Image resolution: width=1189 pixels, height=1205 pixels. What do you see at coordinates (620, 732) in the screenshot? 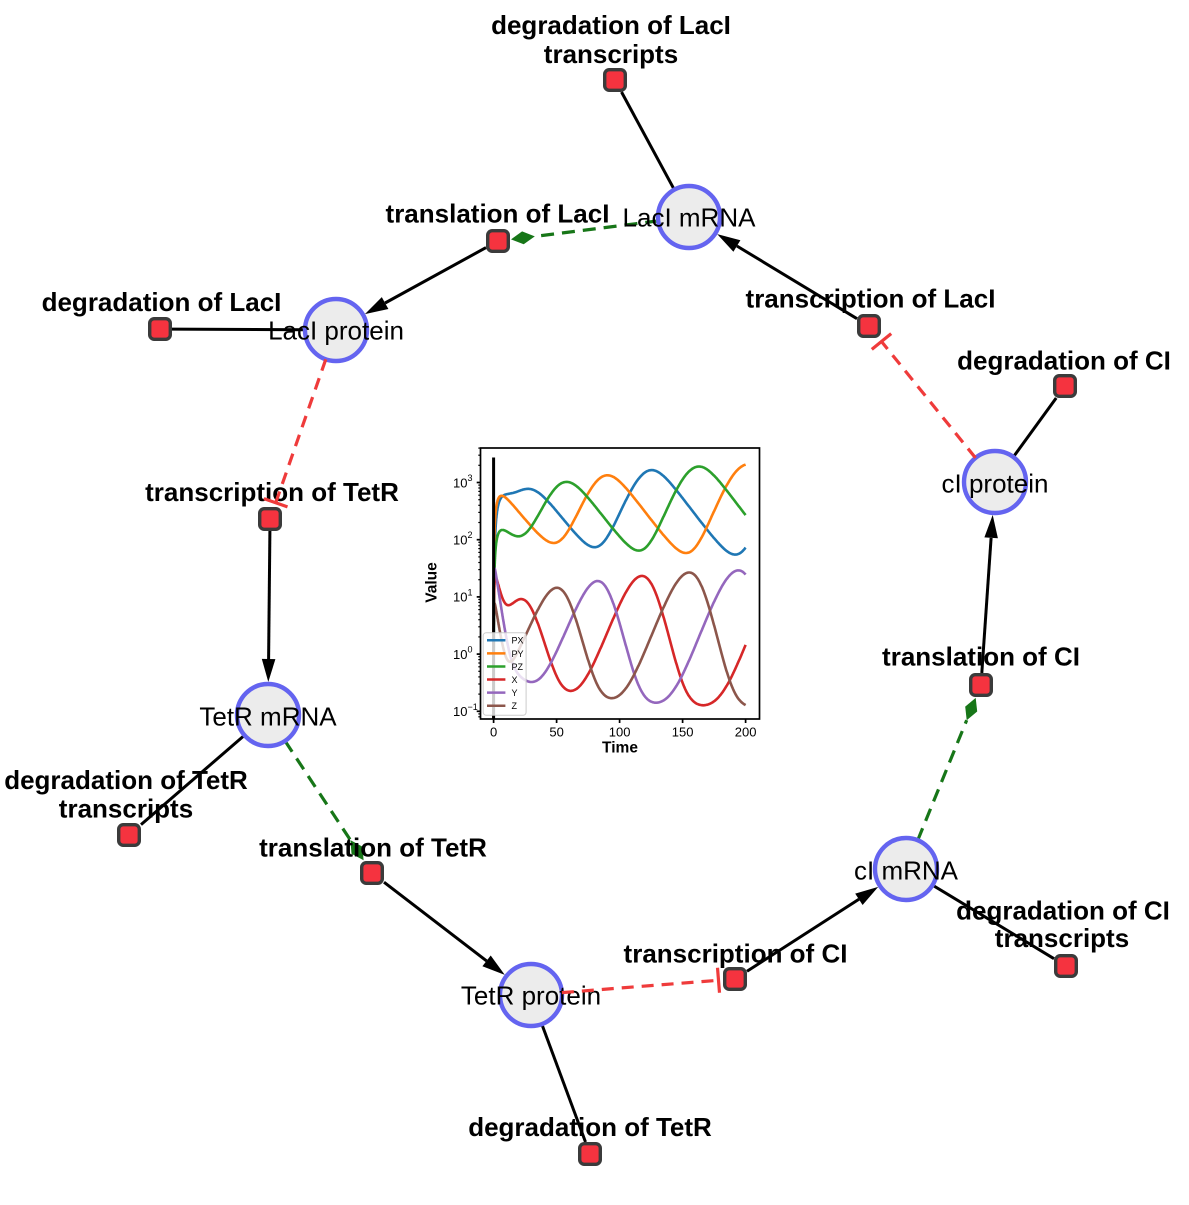
I see `svg-text: 100` at bounding box center [620, 732].